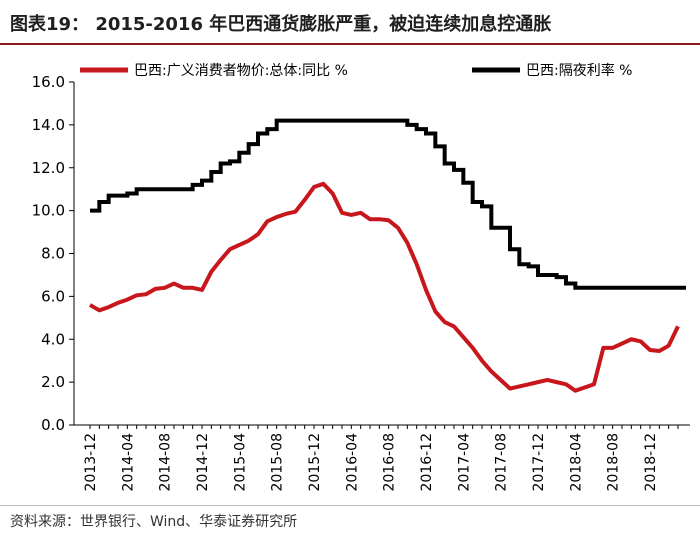 The height and width of the screenshot is (542, 700). What do you see at coordinates (166, 462) in the screenshot?
I see `x-tick-label: 2014-08` at bounding box center [166, 462].